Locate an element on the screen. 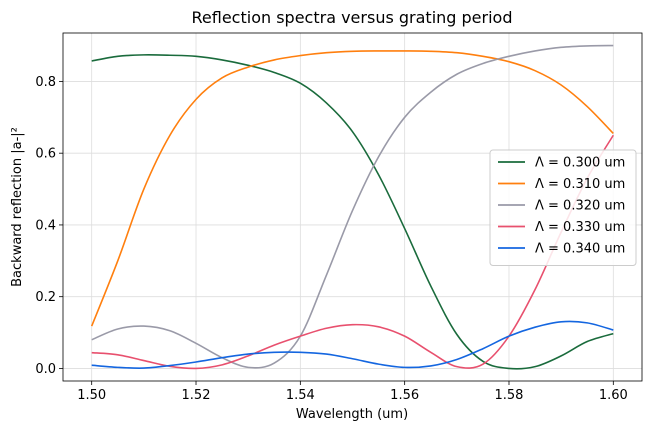  legend-label-4: Λ = 0.340 um is located at coordinates (580, 249).